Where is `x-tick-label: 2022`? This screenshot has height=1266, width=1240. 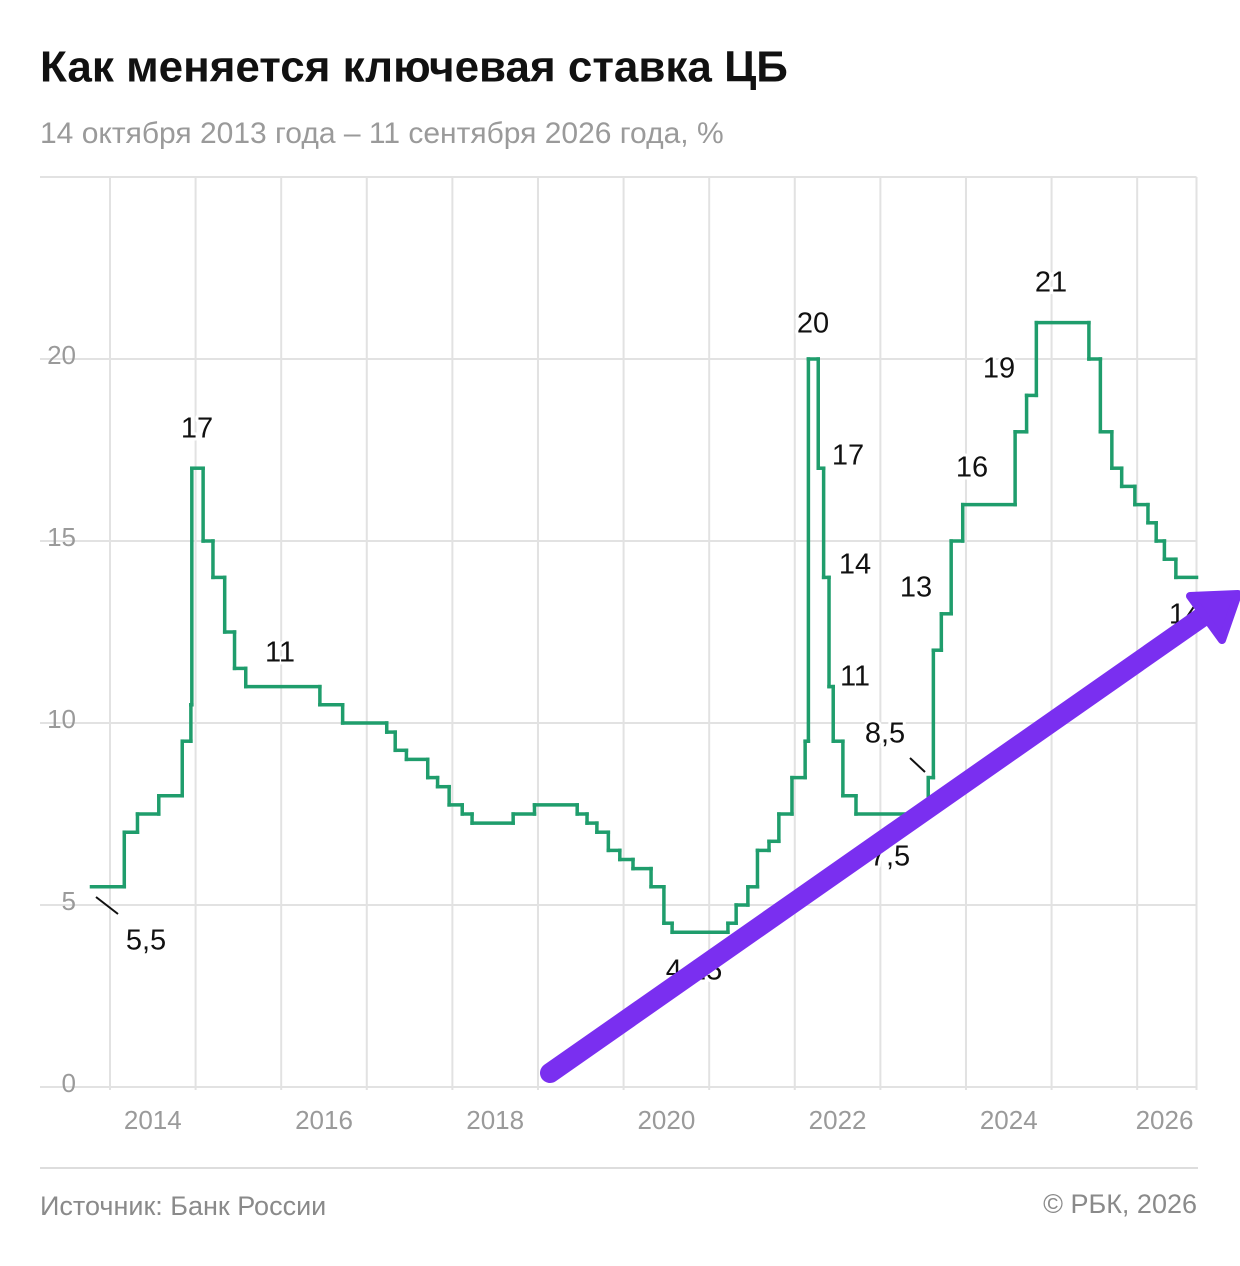 x-tick-label: 2022 is located at coordinates (838, 1120).